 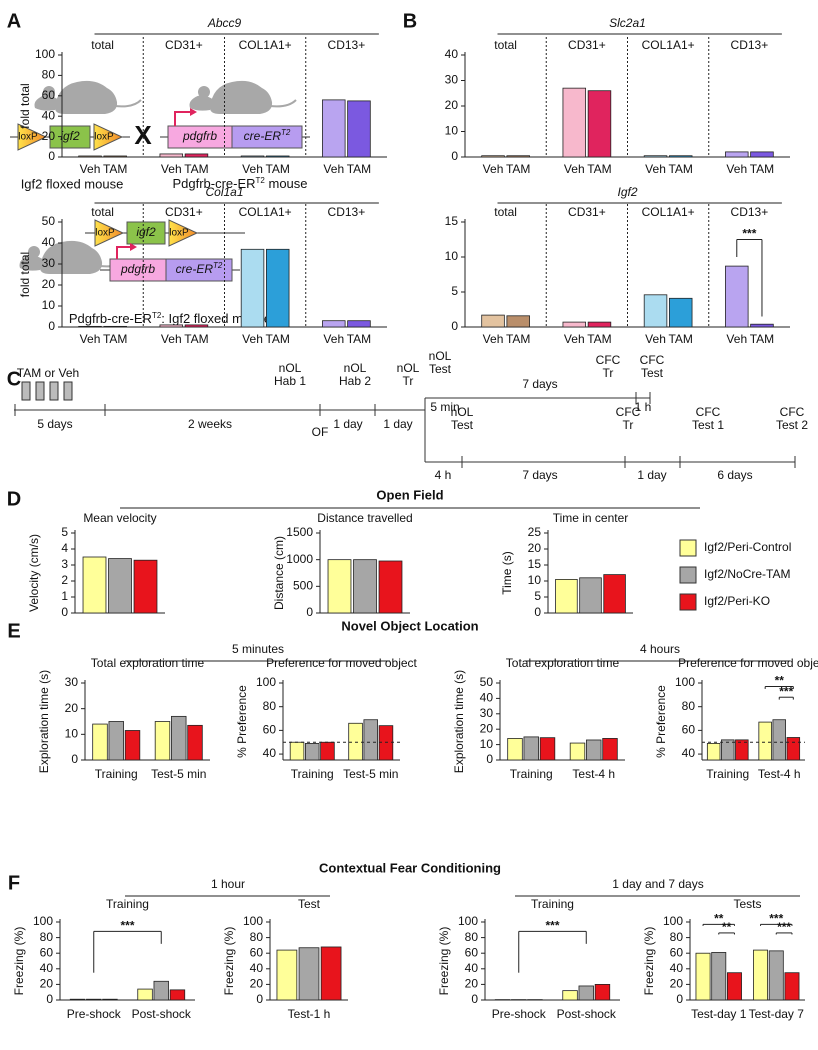 I want to click on y-tick-label: 5, so click(x=537, y=596).